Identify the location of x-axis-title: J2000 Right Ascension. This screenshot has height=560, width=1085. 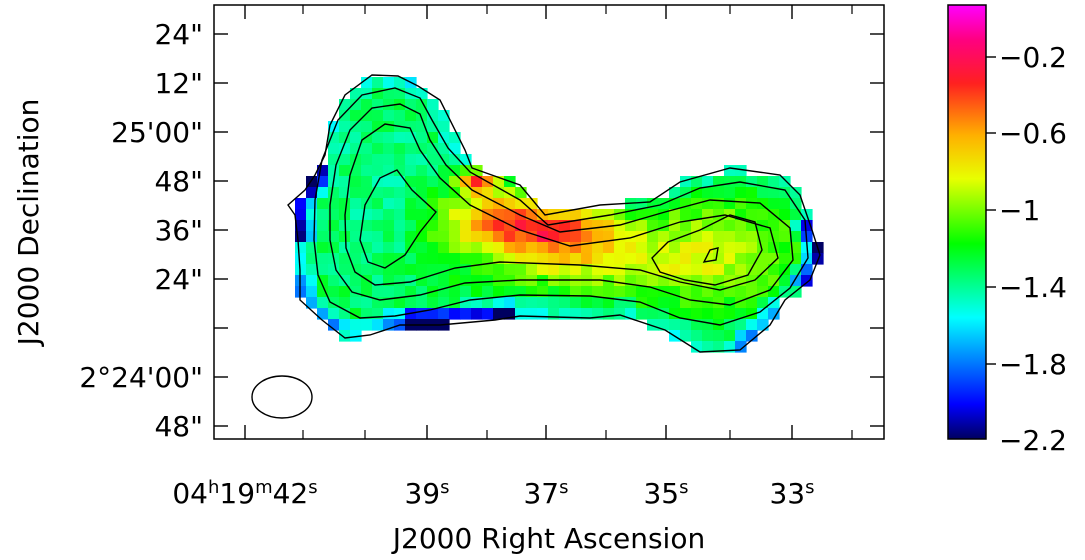
(548, 538).